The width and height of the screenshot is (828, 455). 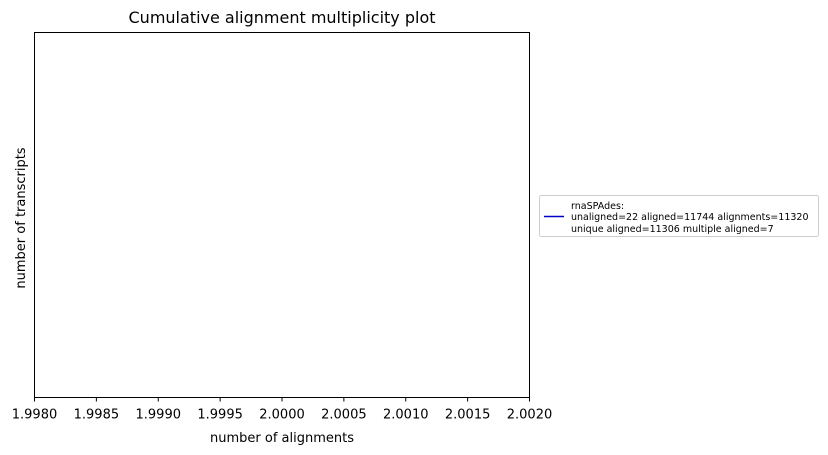 I want to click on legend-box, so click(x=679, y=216).